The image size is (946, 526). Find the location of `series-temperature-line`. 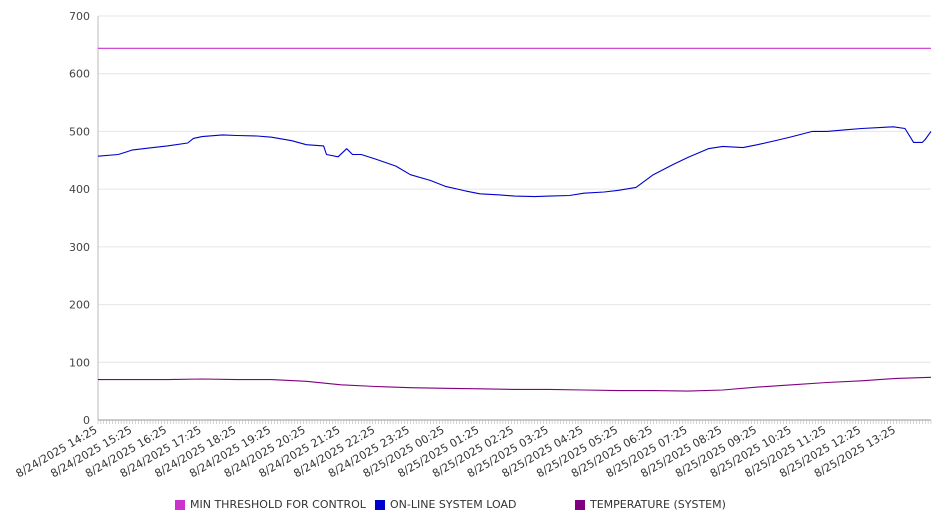

series-temperature-line is located at coordinates (515, 384).